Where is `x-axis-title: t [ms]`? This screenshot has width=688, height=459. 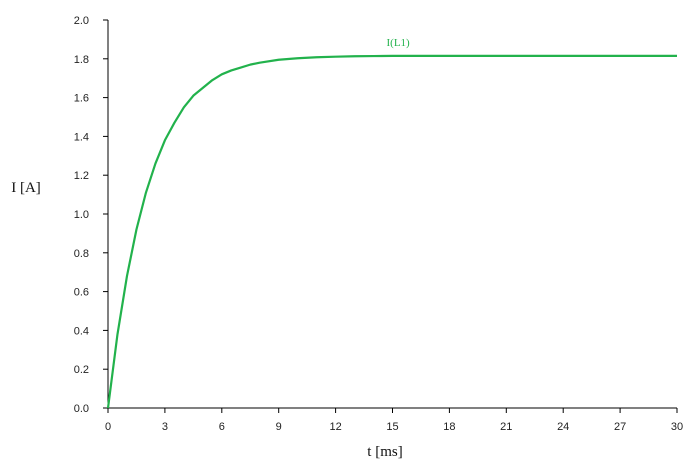
x-axis-title: t [ms] is located at coordinates (384, 451).